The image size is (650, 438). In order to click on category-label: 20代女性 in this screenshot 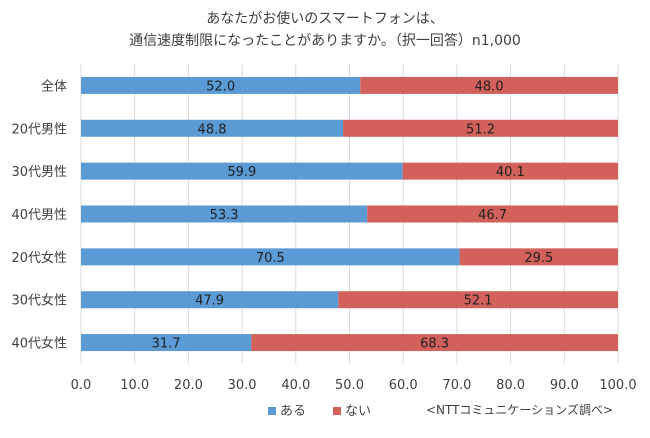, I will do `click(39, 258)`.